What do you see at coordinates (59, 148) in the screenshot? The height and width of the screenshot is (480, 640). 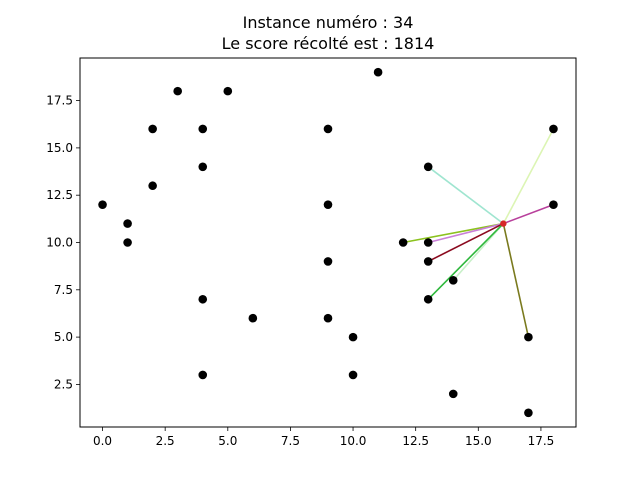 I see `y-tick-label-5: 15.0` at bounding box center [59, 148].